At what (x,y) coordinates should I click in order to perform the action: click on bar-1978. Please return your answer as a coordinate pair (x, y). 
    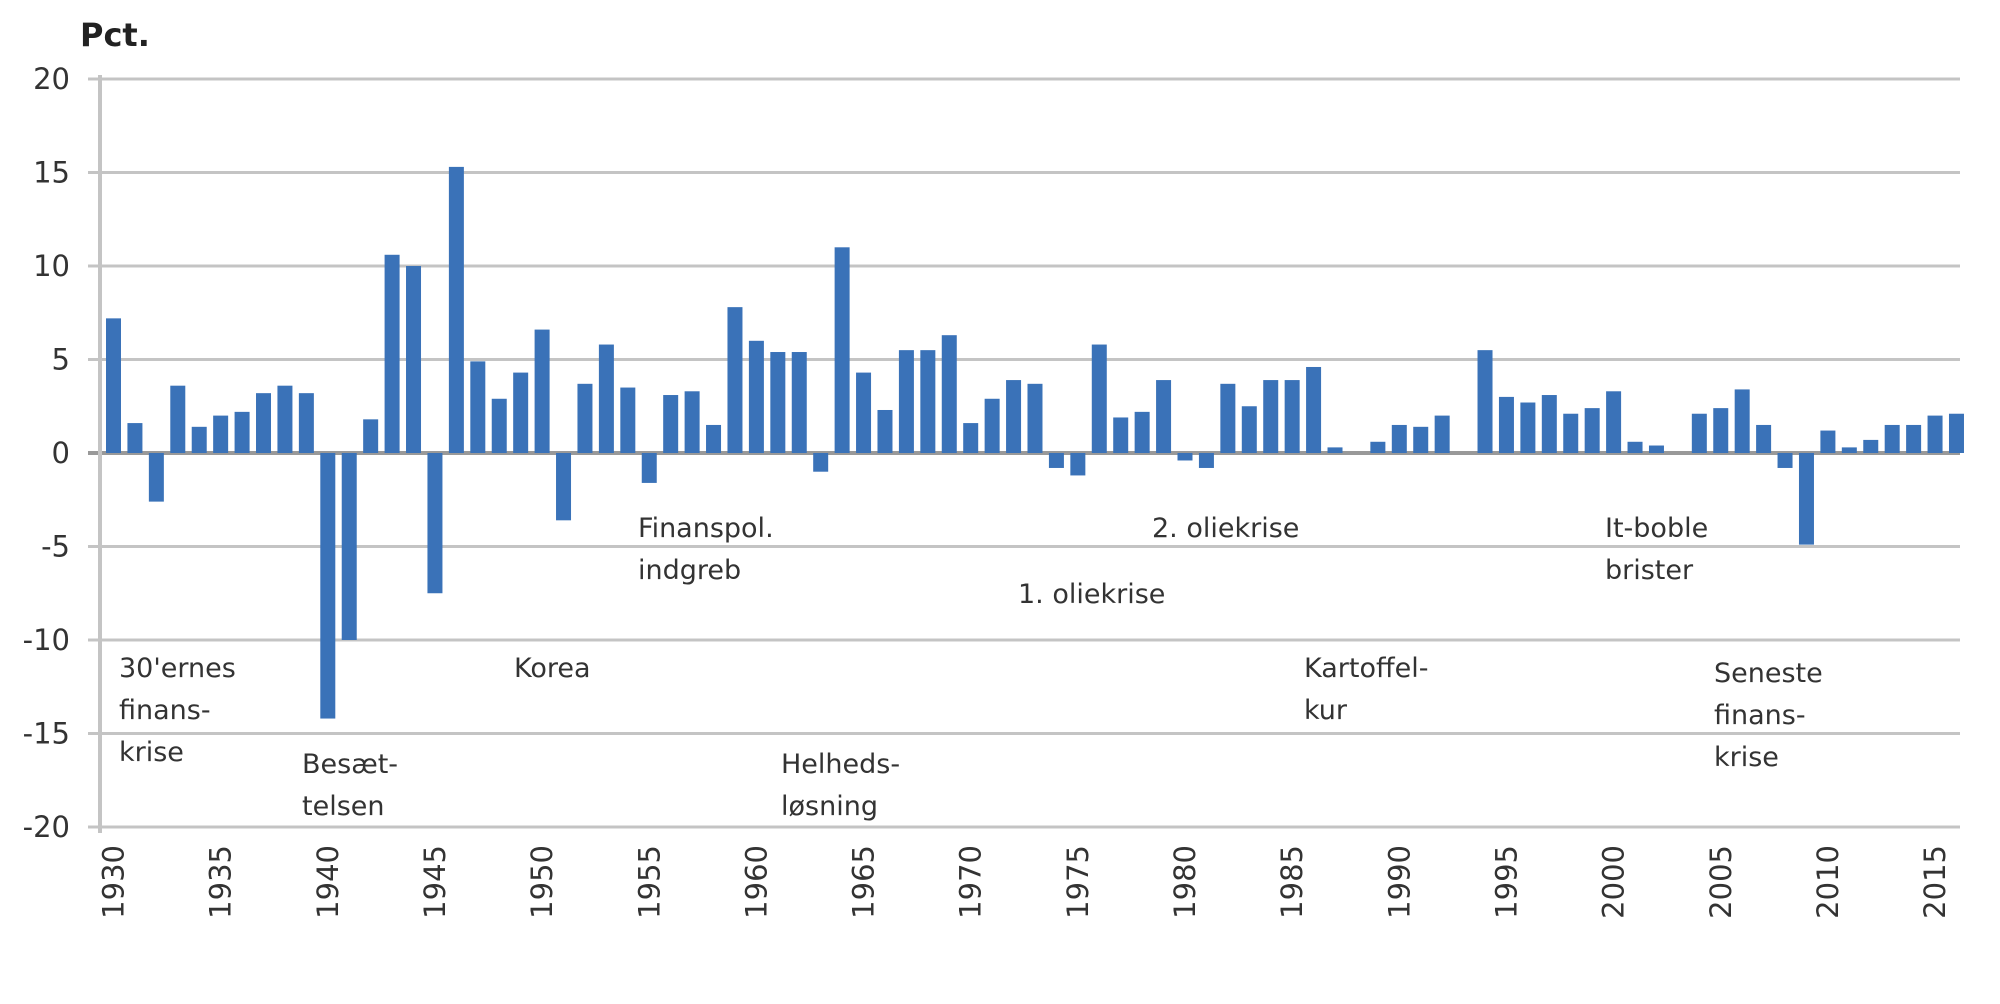
    Looking at the image, I should click on (1142, 432).